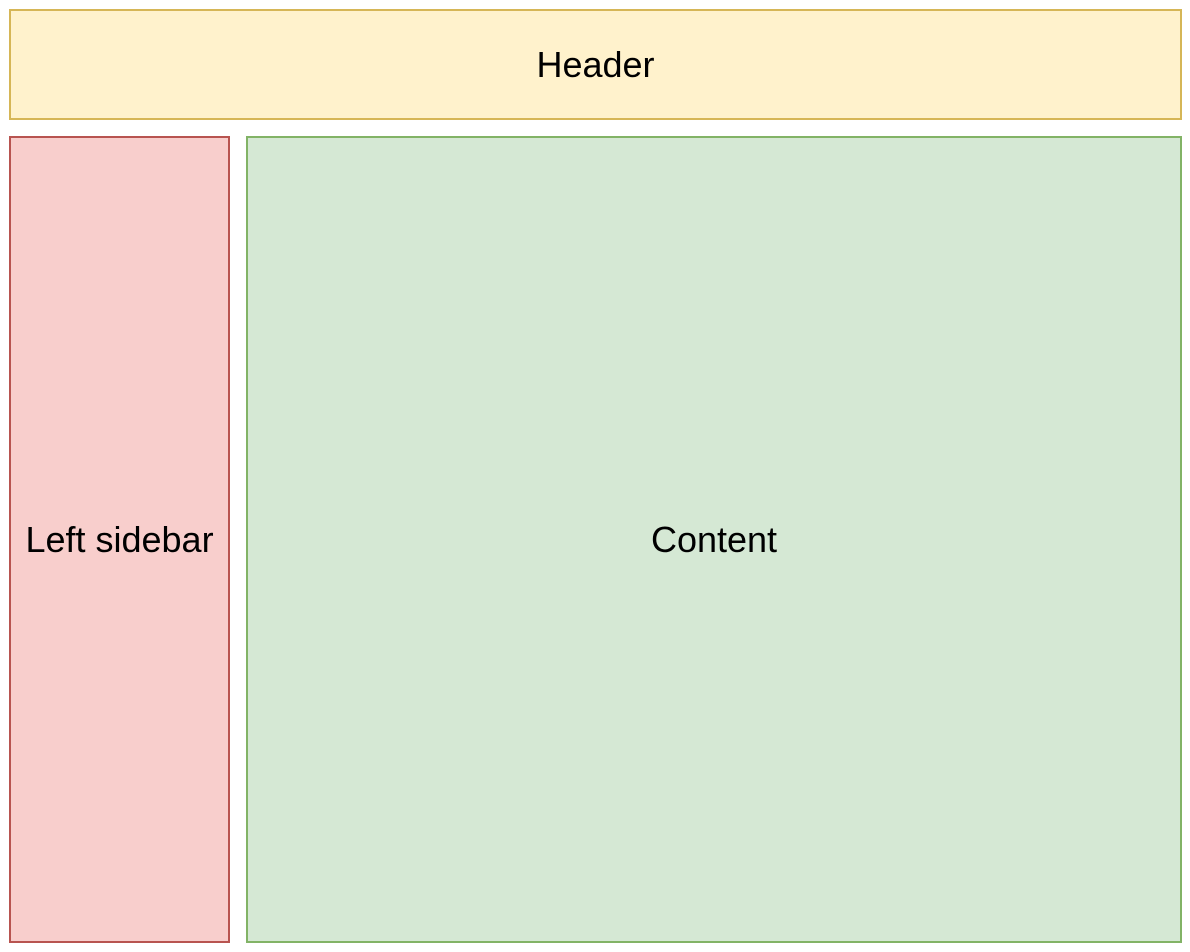 The height and width of the screenshot is (952, 1190). I want to click on content-label: Content, so click(714, 539).